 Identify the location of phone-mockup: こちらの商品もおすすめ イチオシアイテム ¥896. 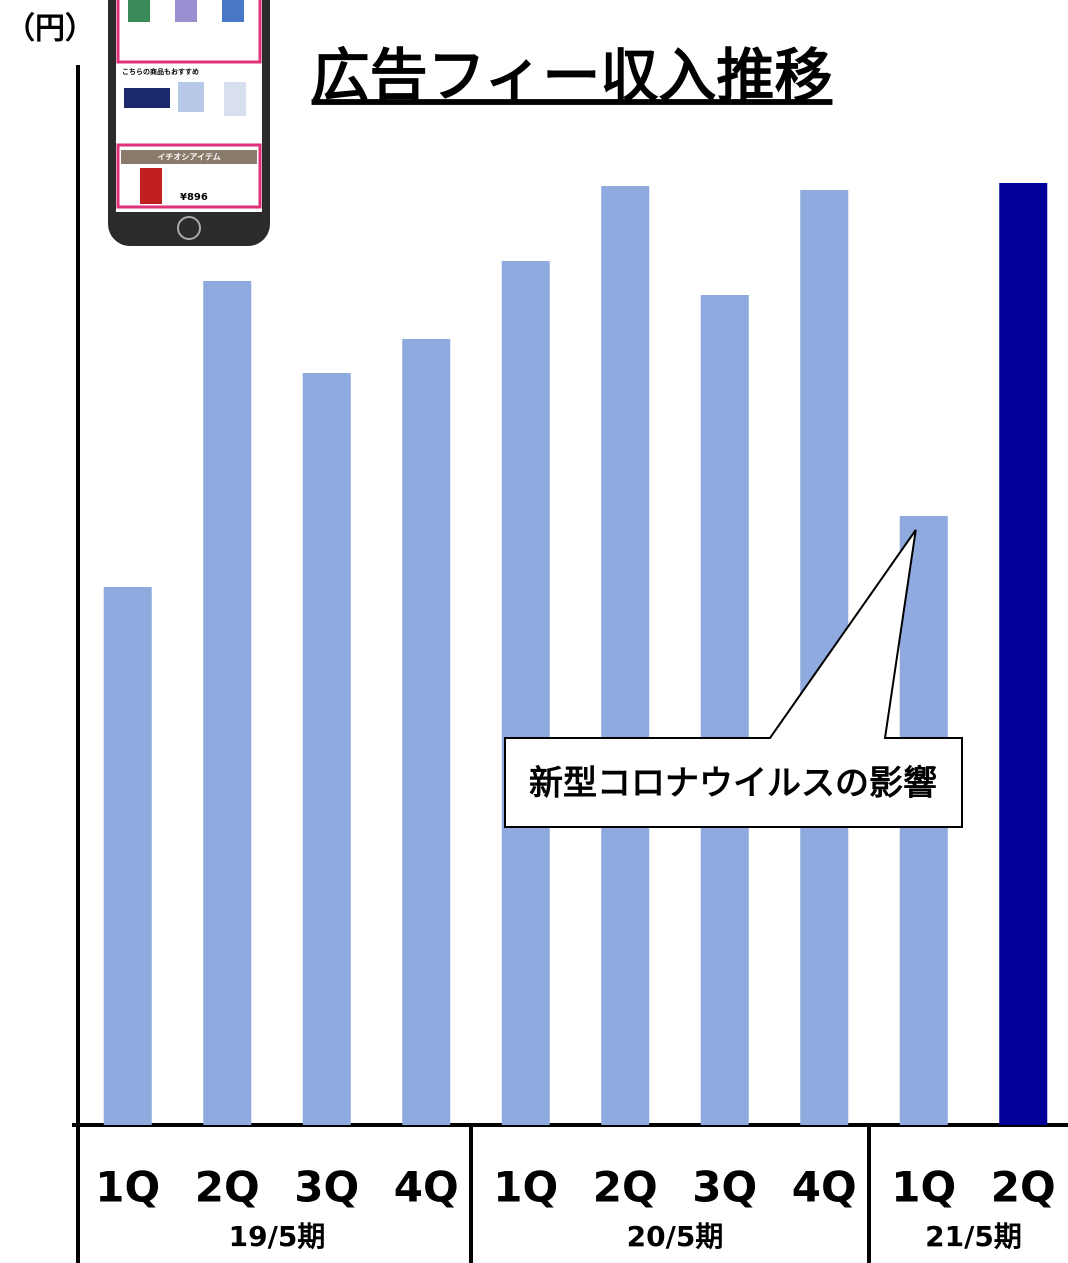
(189, 123).